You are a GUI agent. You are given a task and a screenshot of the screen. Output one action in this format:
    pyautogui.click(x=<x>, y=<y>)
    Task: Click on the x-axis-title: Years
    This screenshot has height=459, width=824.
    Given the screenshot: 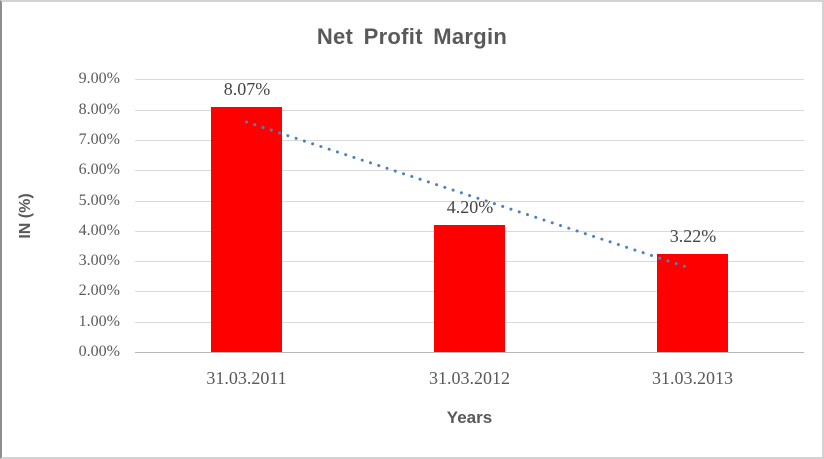 What is the action you would take?
    pyautogui.click(x=469, y=417)
    